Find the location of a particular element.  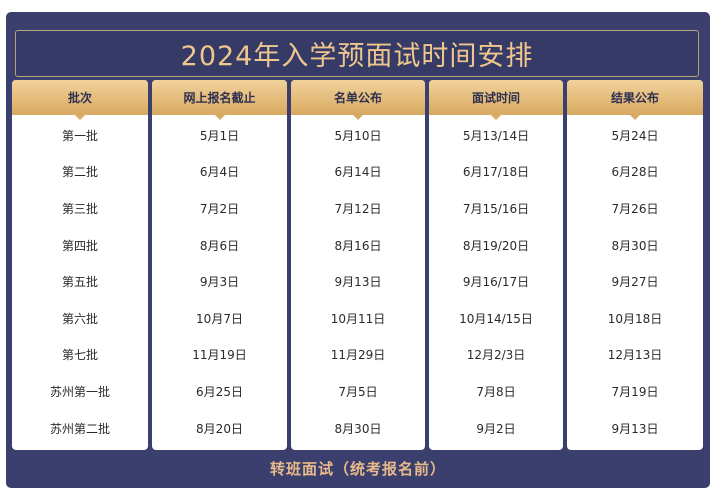

table-cell: 7月15/16日 is located at coordinates (496, 208).